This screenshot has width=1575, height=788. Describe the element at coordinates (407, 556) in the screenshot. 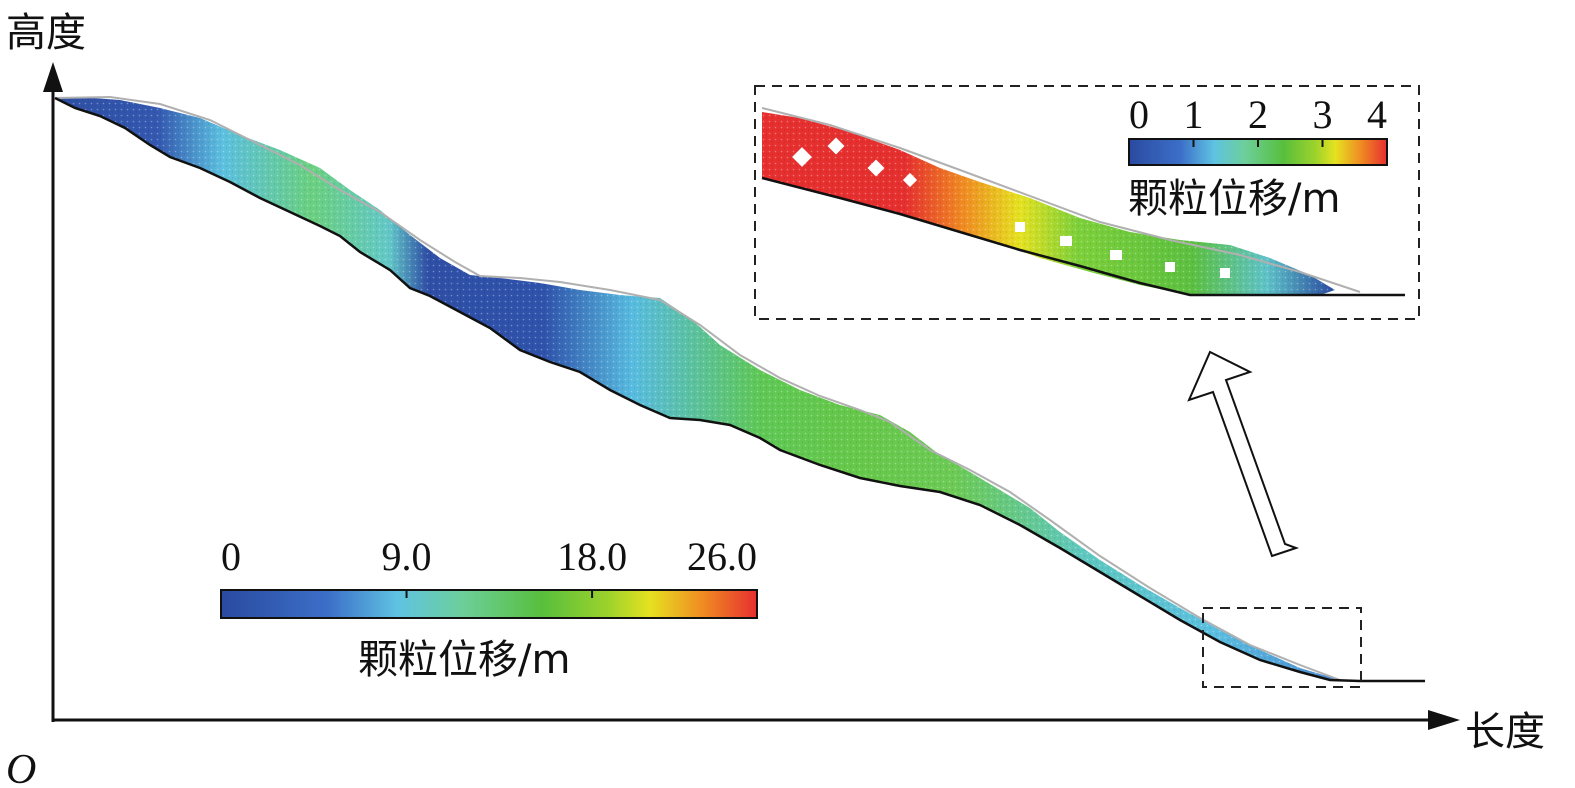

I see `main-colorbar-tick-label: 9.0` at that location.